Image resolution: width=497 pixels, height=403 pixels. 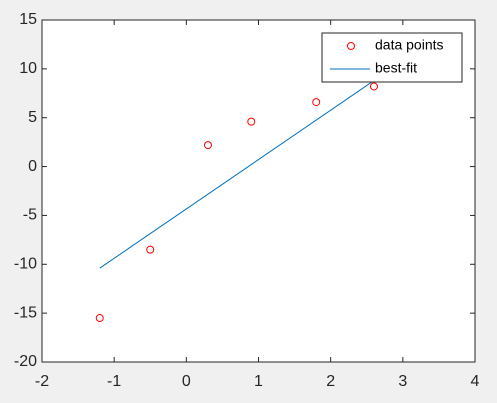 I want to click on legend: data points best-fit, so click(x=392, y=57).